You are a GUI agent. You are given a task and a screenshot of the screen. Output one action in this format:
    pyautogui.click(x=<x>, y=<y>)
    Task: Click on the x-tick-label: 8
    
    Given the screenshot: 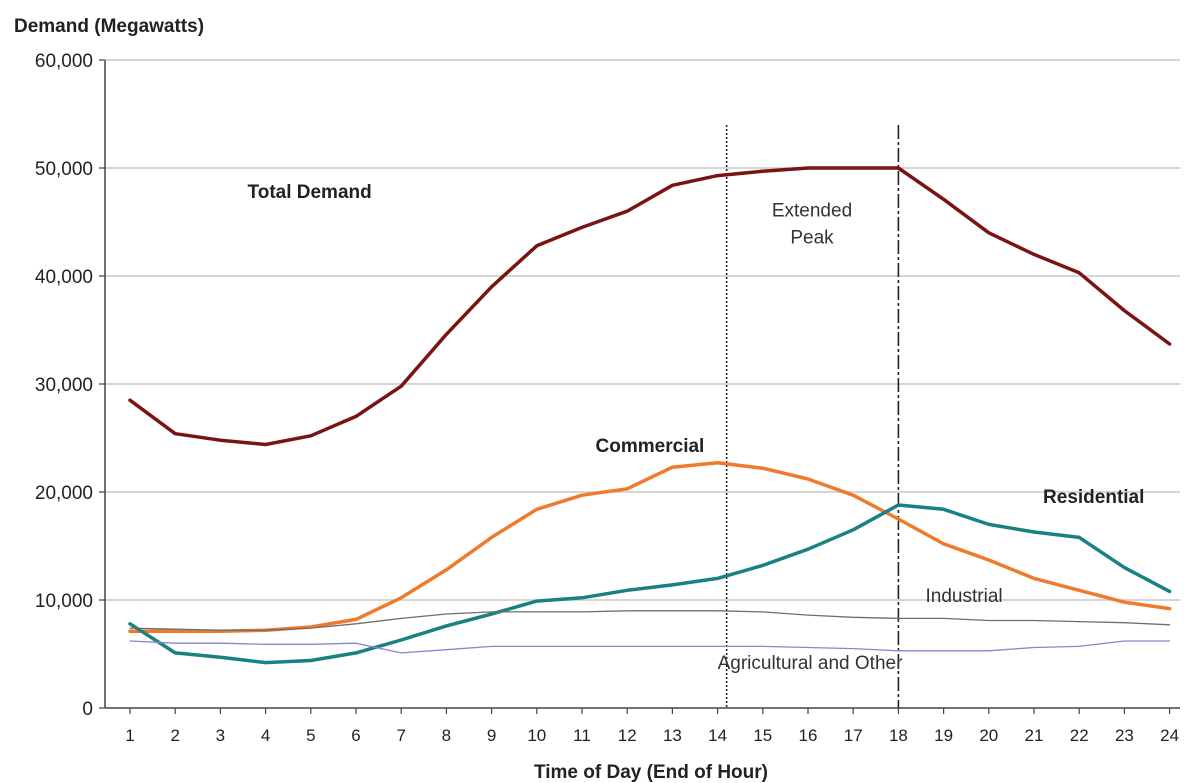 What is the action you would take?
    pyautogui.click(x=446, y=735)
    